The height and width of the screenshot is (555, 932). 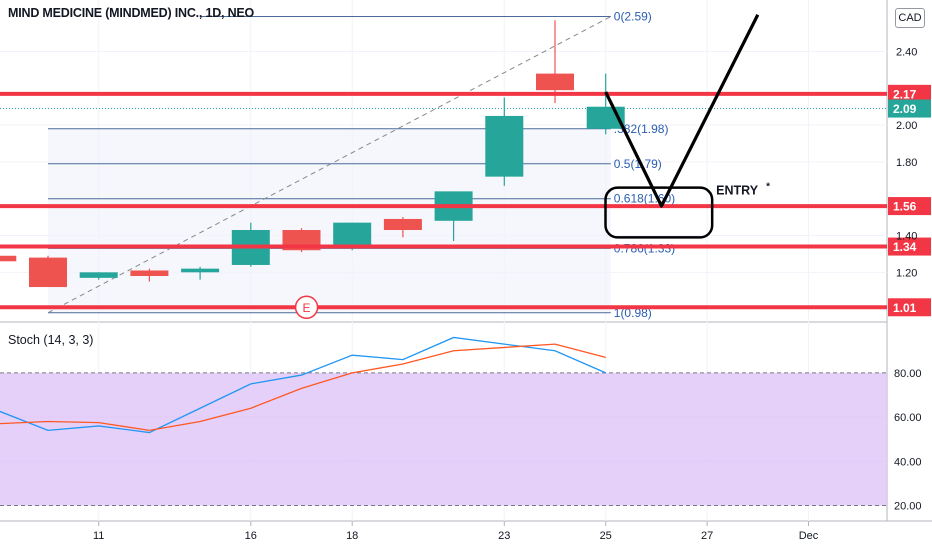 What do you see at coordinates (352, 536) in the screenshot?
I see `time-tick-label: 18` at bounding box center [352, 536].